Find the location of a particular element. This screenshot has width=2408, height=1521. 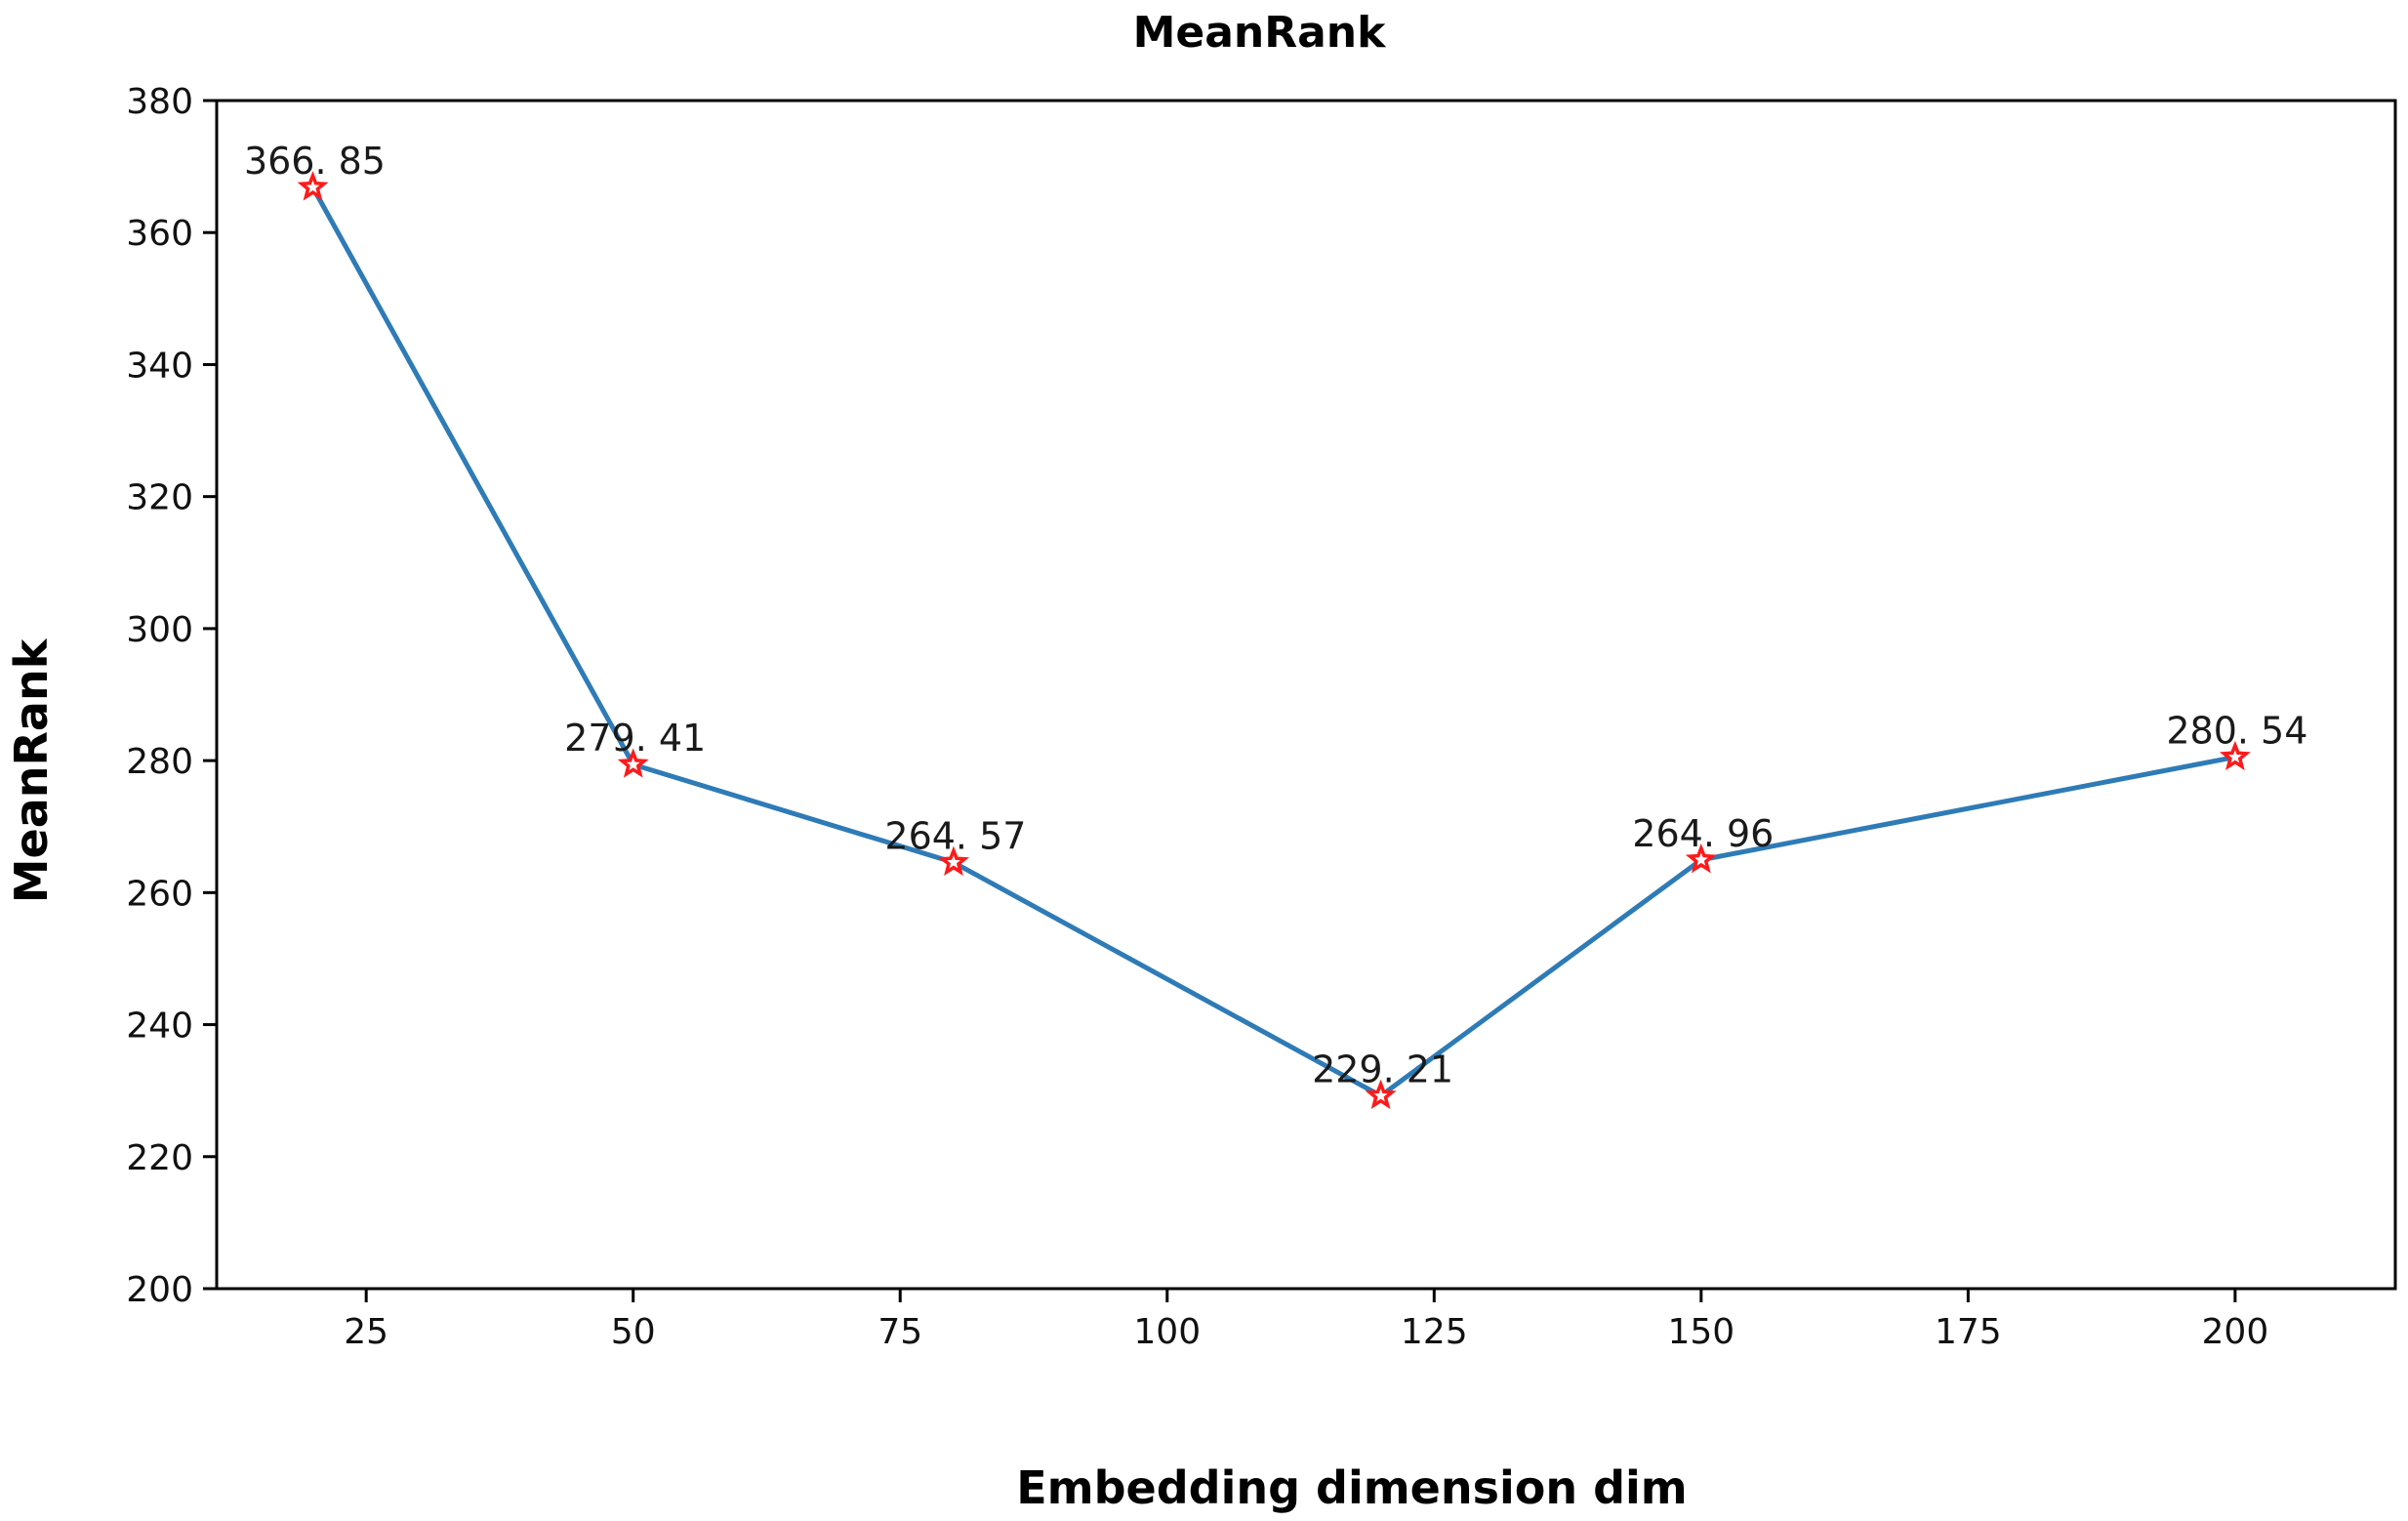

y-tick-label: 220 is located at coordinates (160, 1158).